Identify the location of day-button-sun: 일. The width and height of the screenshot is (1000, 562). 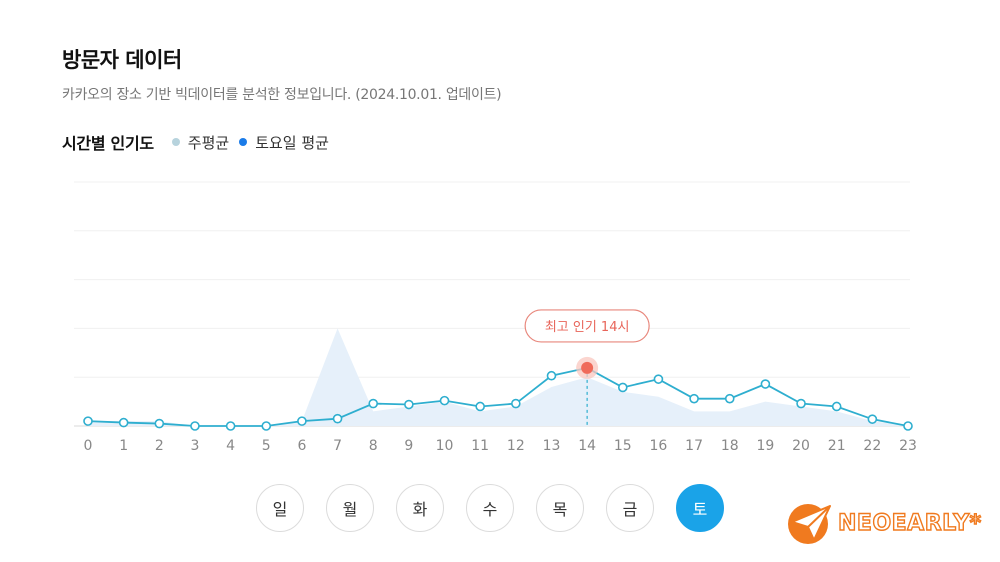
(280, 508).